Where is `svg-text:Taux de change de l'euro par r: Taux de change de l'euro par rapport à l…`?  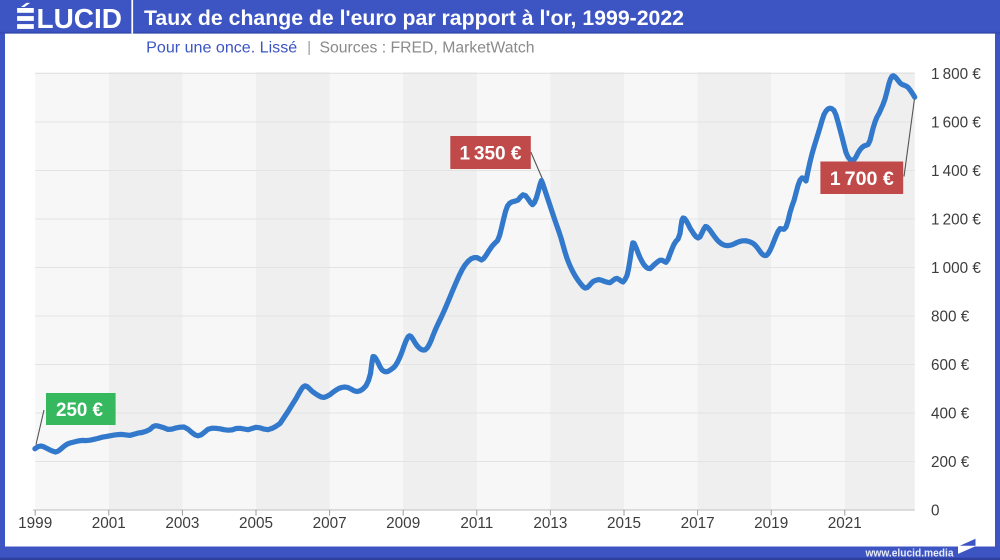
svg-text:Taux de change de l'euro par r: Taux de change de l'euro par rapport à l… is located at coordinates (414, 17).